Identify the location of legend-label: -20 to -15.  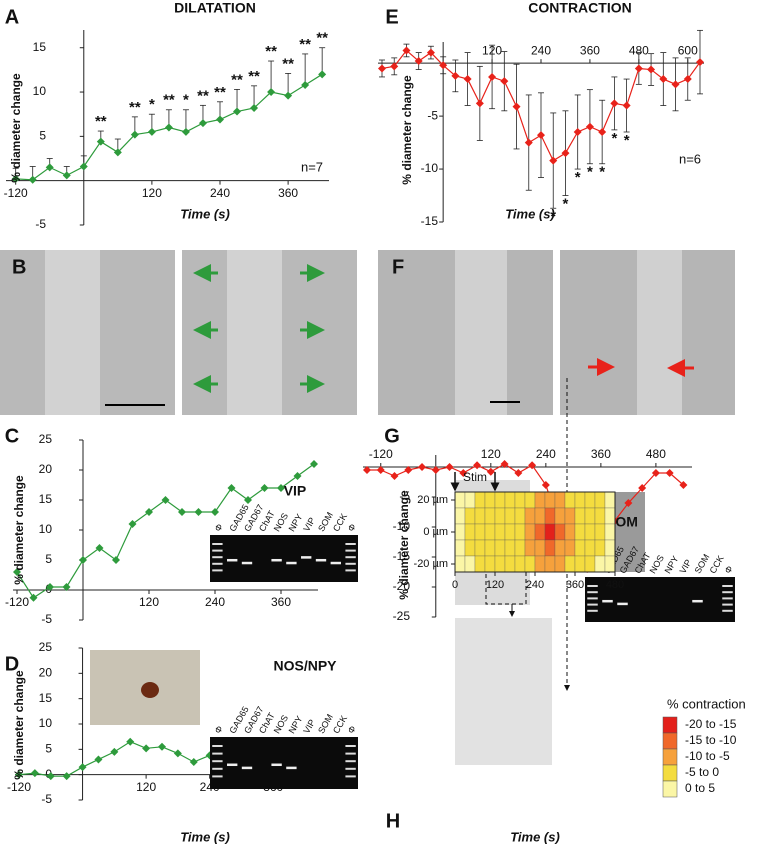
(711, 724).